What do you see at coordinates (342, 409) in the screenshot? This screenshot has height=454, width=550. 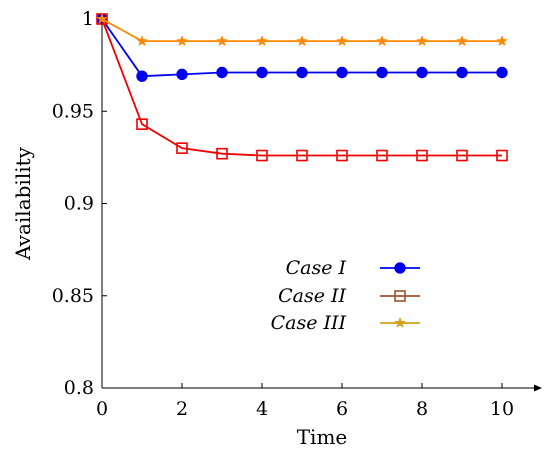 I see `x-tick-label: 6` at bounding box center [342, 409].